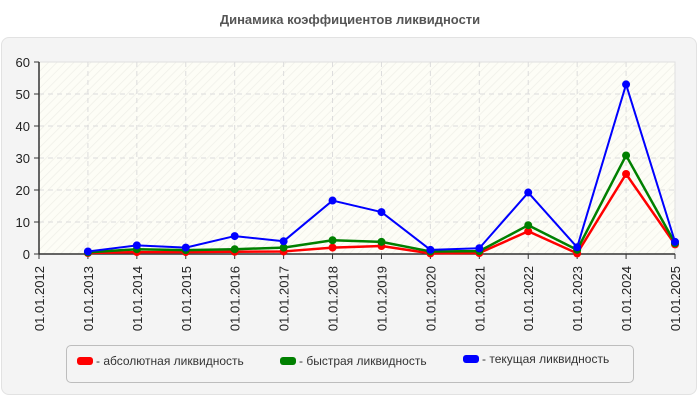  I want to click on x-tick-label: 01.01.2024, so click(626, 298).